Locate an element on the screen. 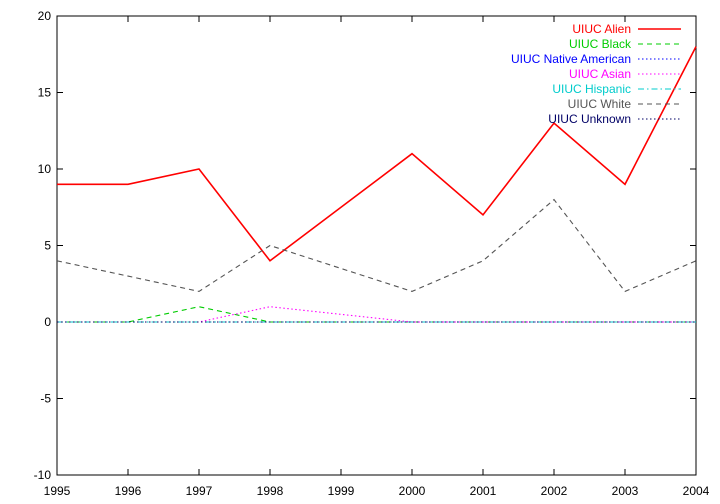 Image resolution: width=720 pixels, height=504 pixels. y-tick-label: 15 is located at coordinates (45, 93).